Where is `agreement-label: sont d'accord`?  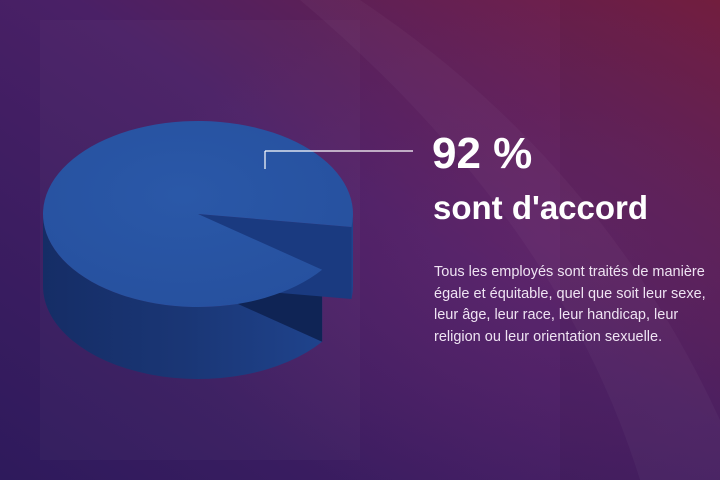
agreement-label: sont d'accord is located at coordinates (541, 207).